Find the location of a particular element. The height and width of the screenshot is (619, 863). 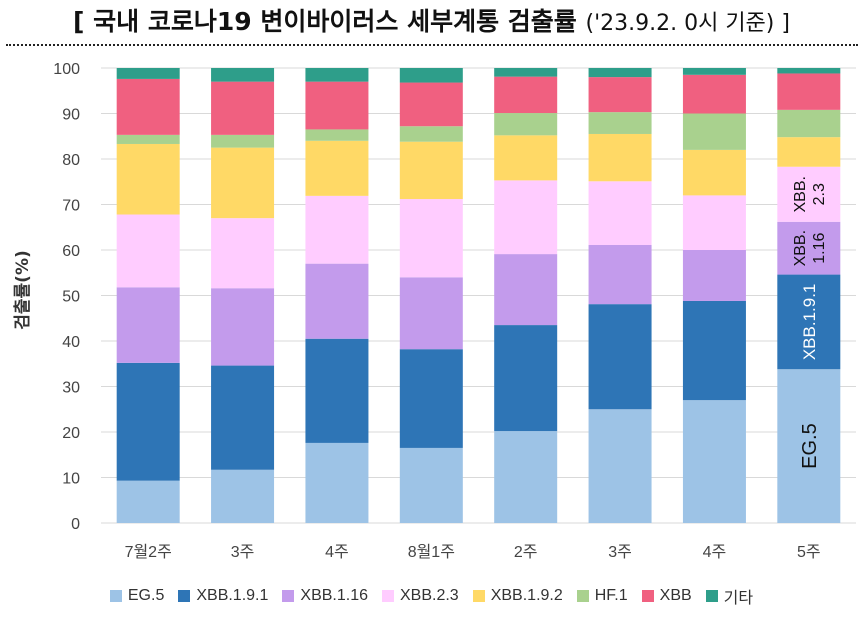

segment-label-eg-5: EG.5 is located at coordinates (810, 446).